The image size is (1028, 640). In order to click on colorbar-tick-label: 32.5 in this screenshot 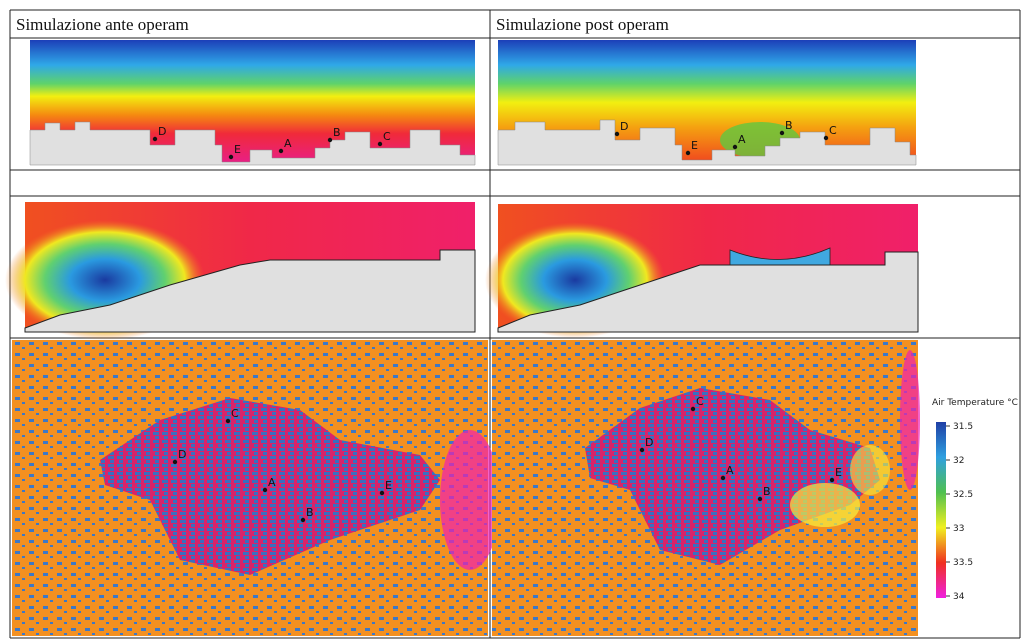, I will do `click(963, 495)`.